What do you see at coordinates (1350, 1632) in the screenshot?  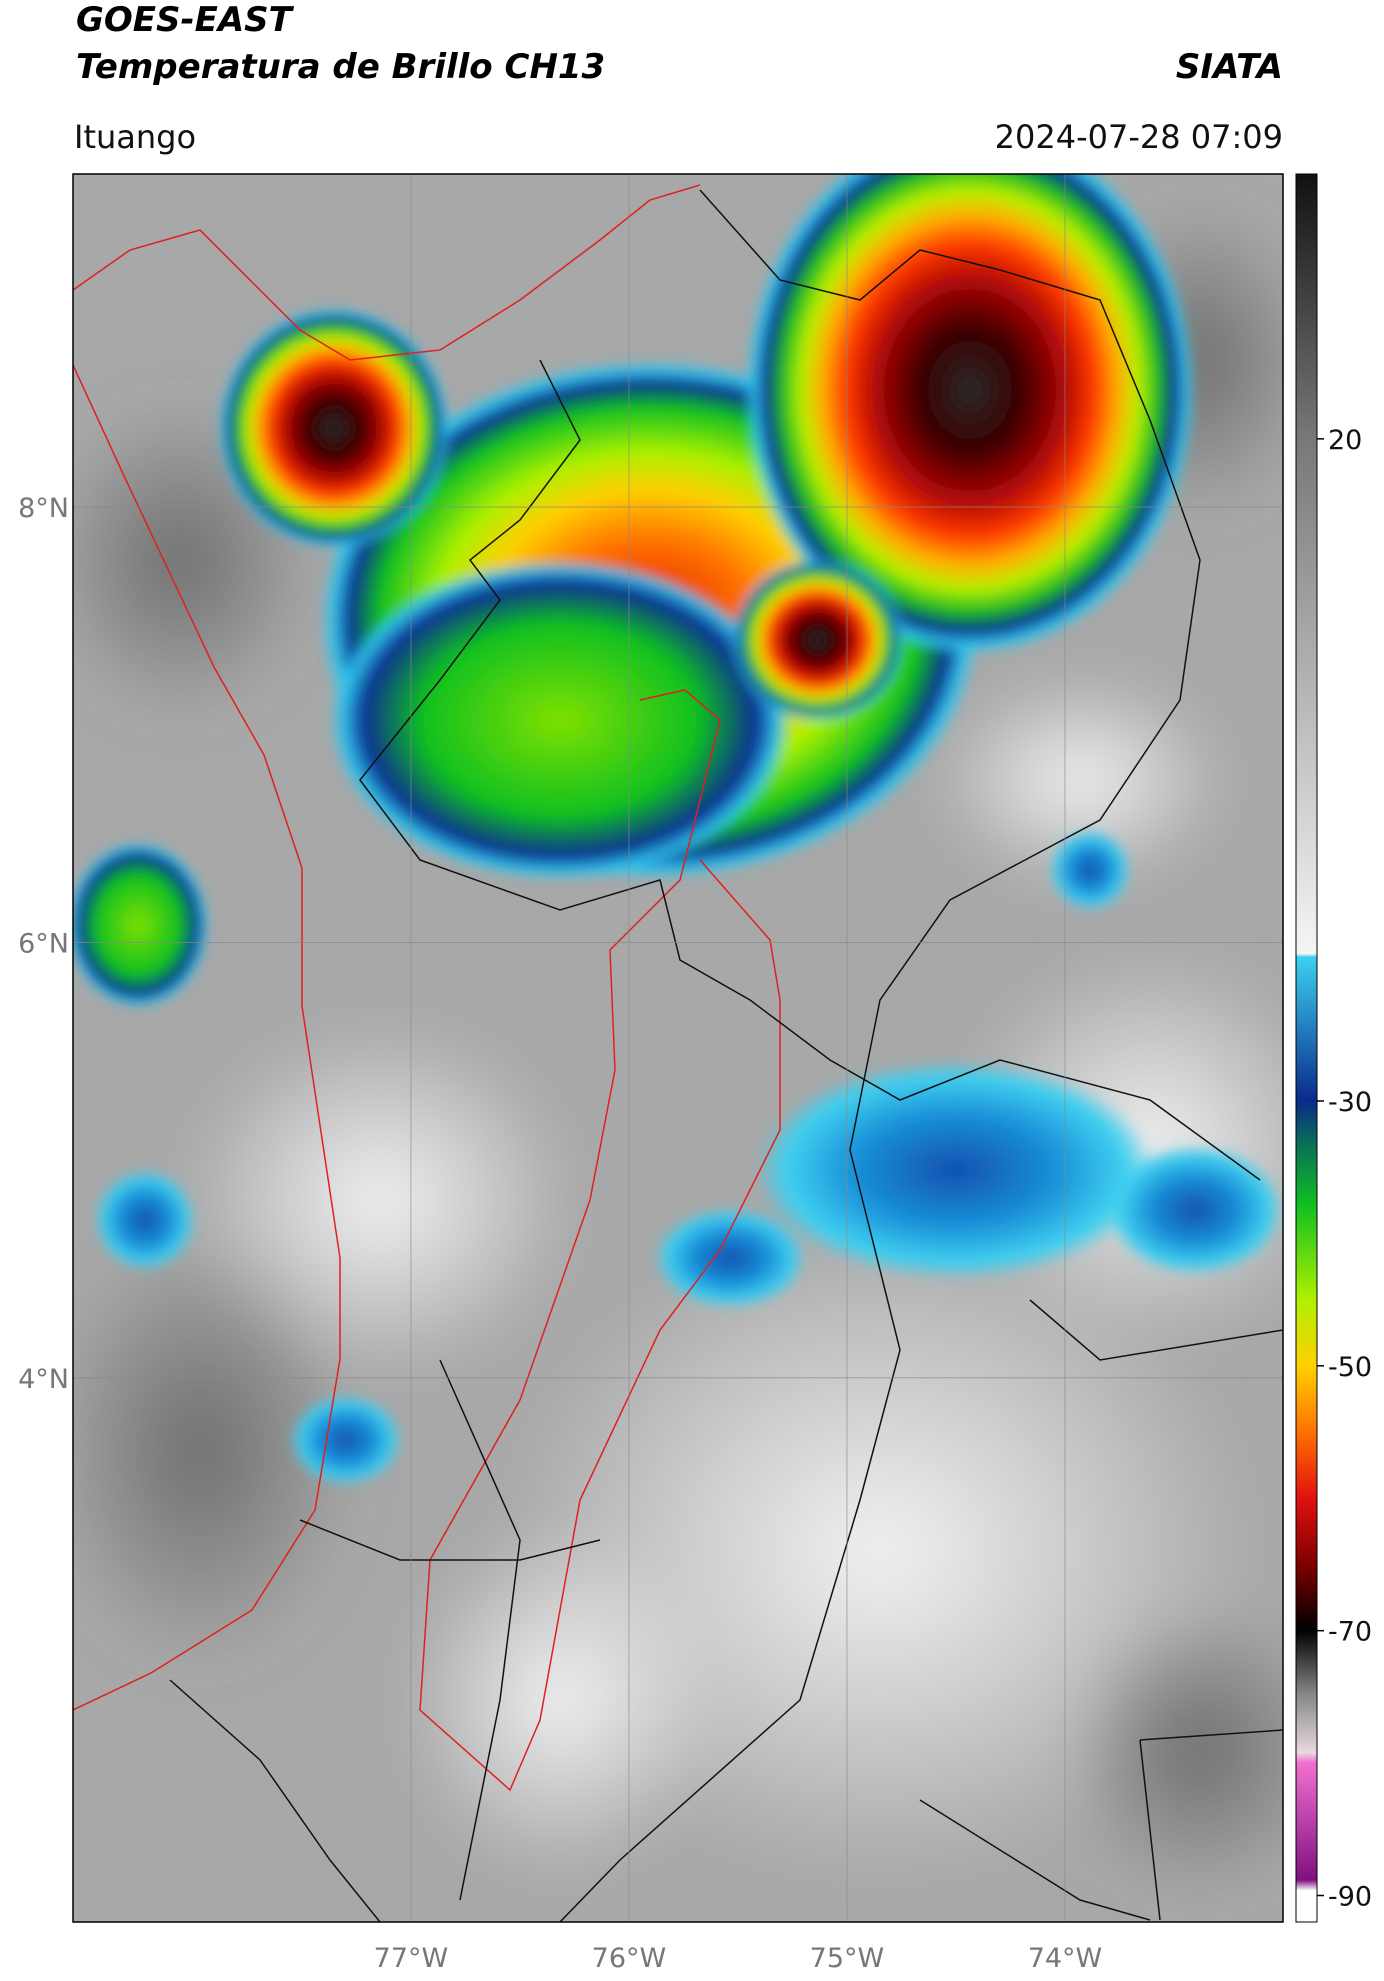 I see `colorbar-tick-label: -70` at bounding box center [1350, 1632].